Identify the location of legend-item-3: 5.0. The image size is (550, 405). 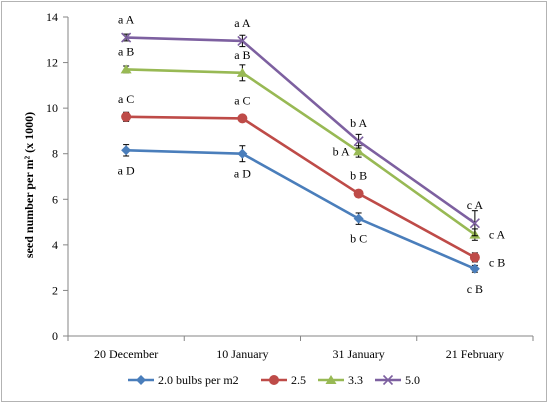
(397, 380).